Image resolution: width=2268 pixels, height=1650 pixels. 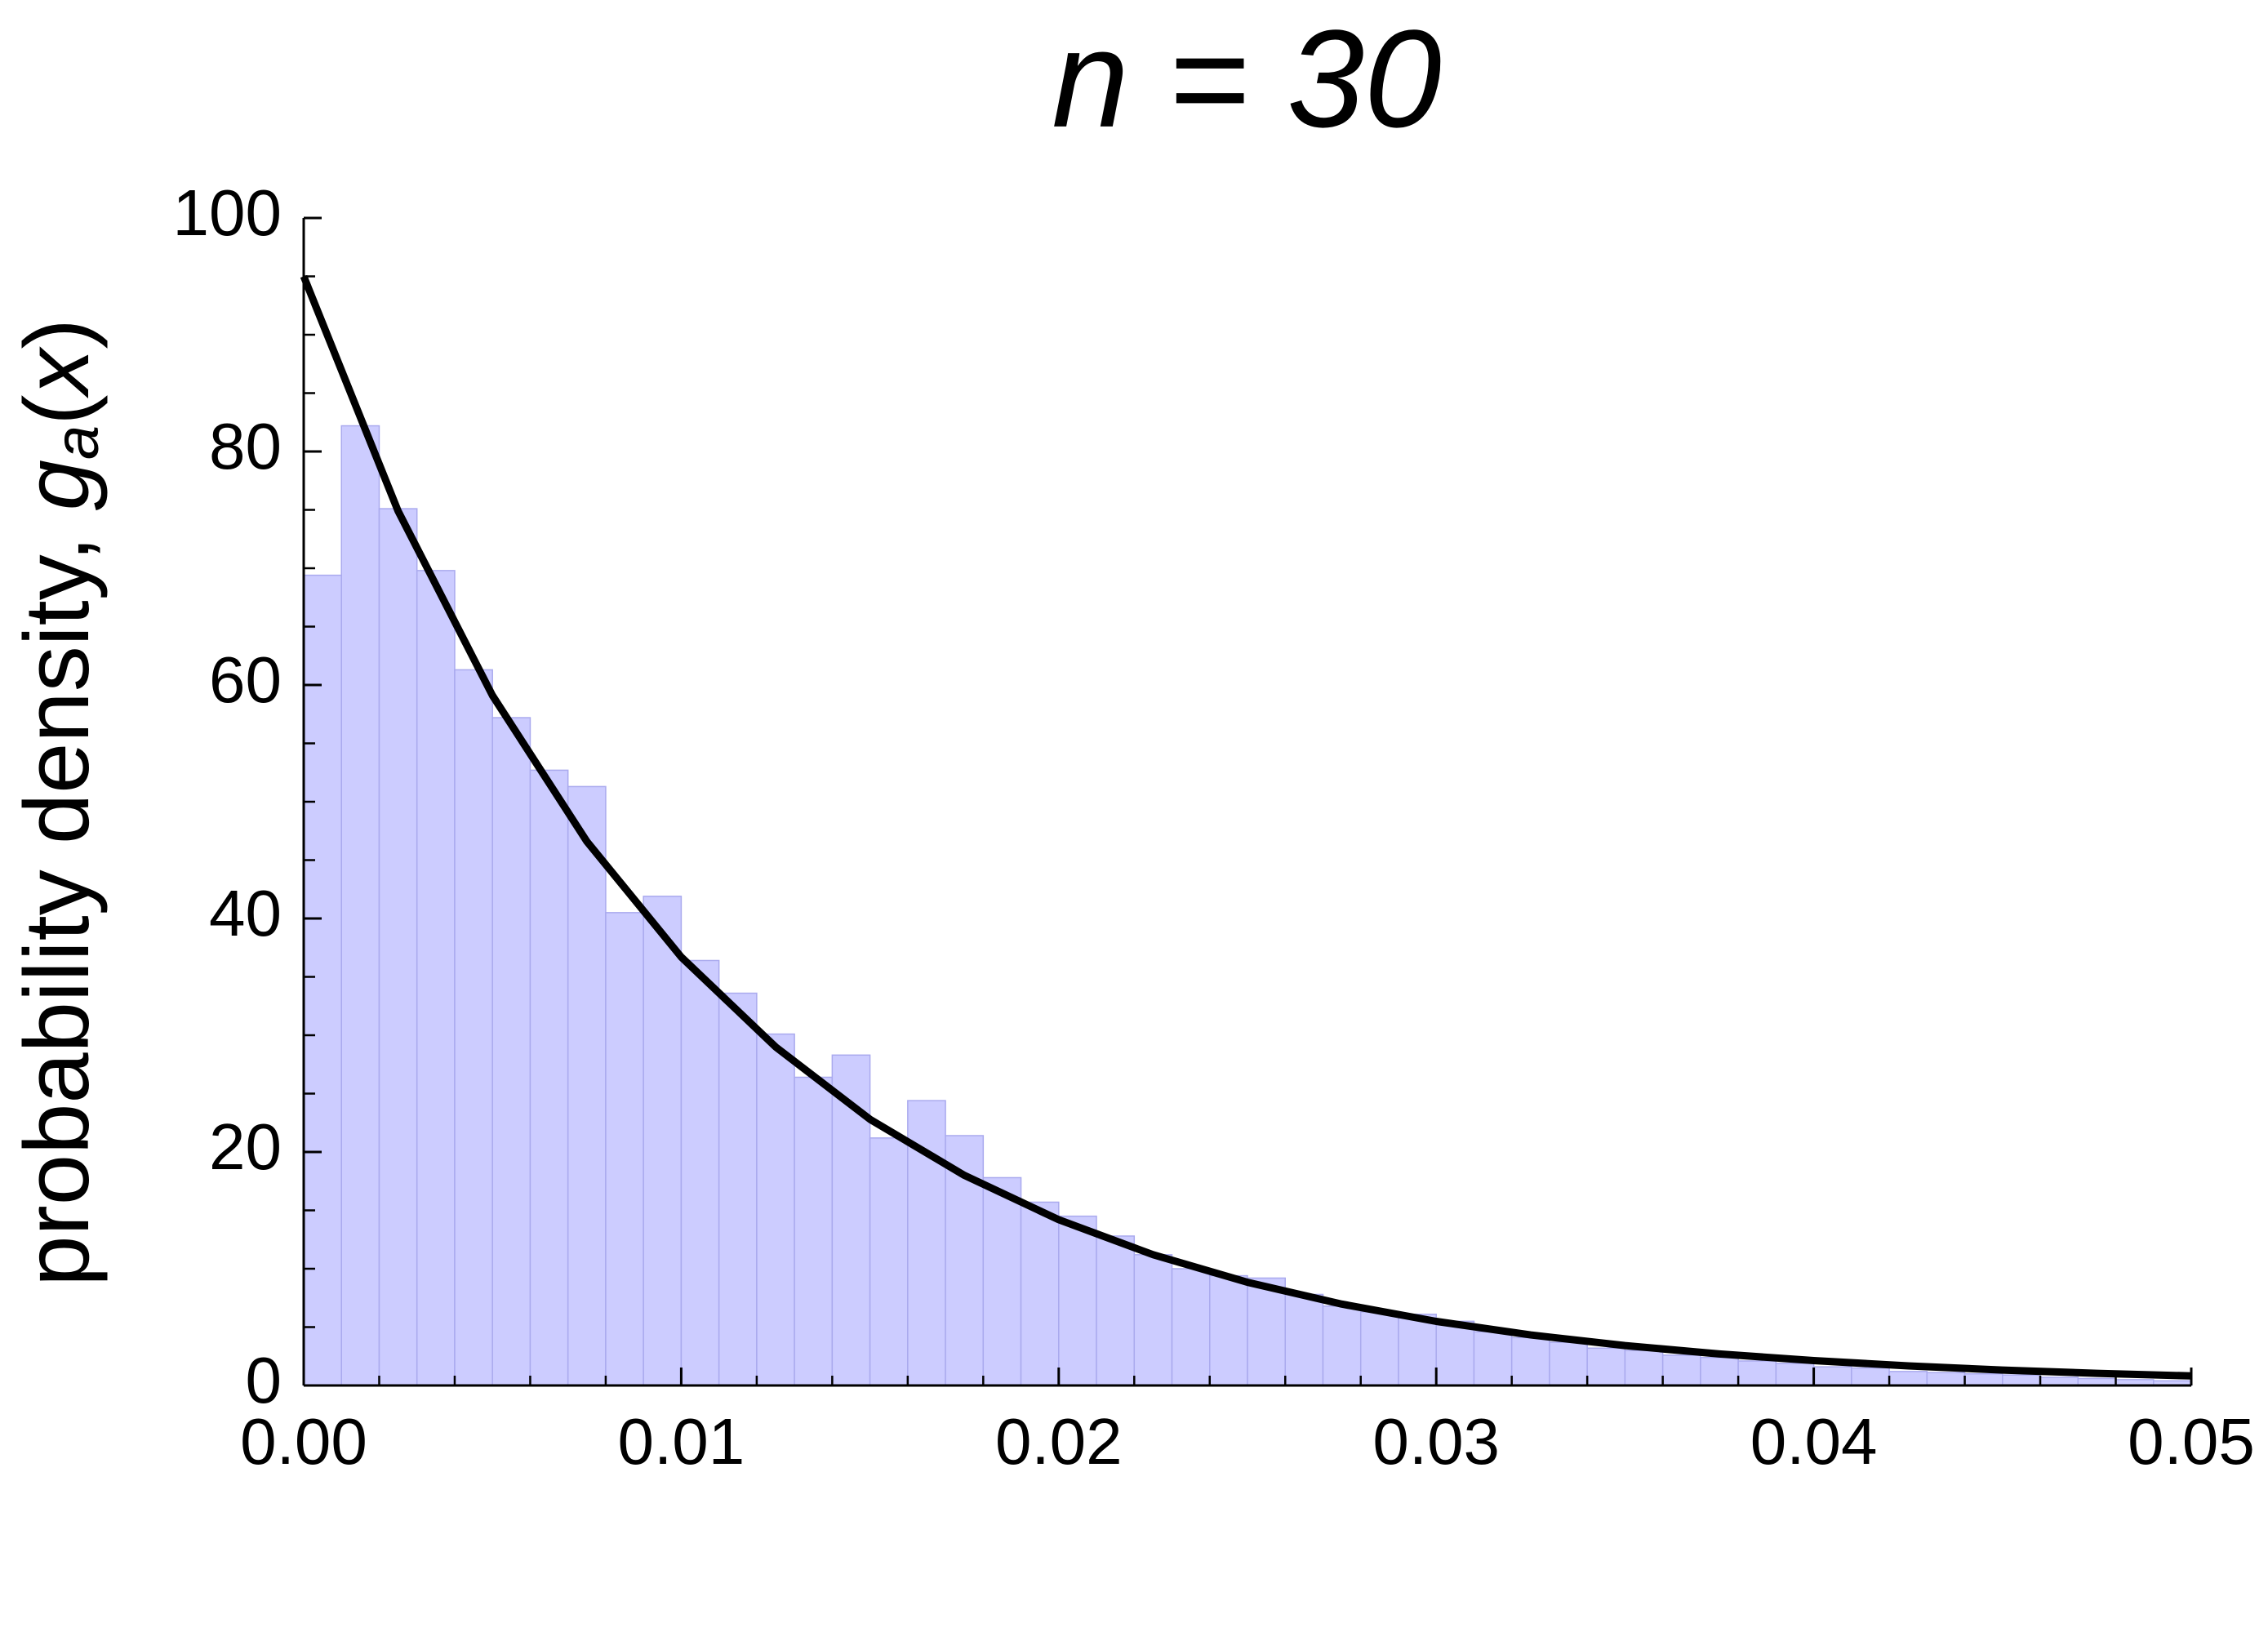 What do you see at coordinates (2192, 1441) in the screenshot?
I see `x-tick-label: 0.05` at bounding box center [2192, 1441].